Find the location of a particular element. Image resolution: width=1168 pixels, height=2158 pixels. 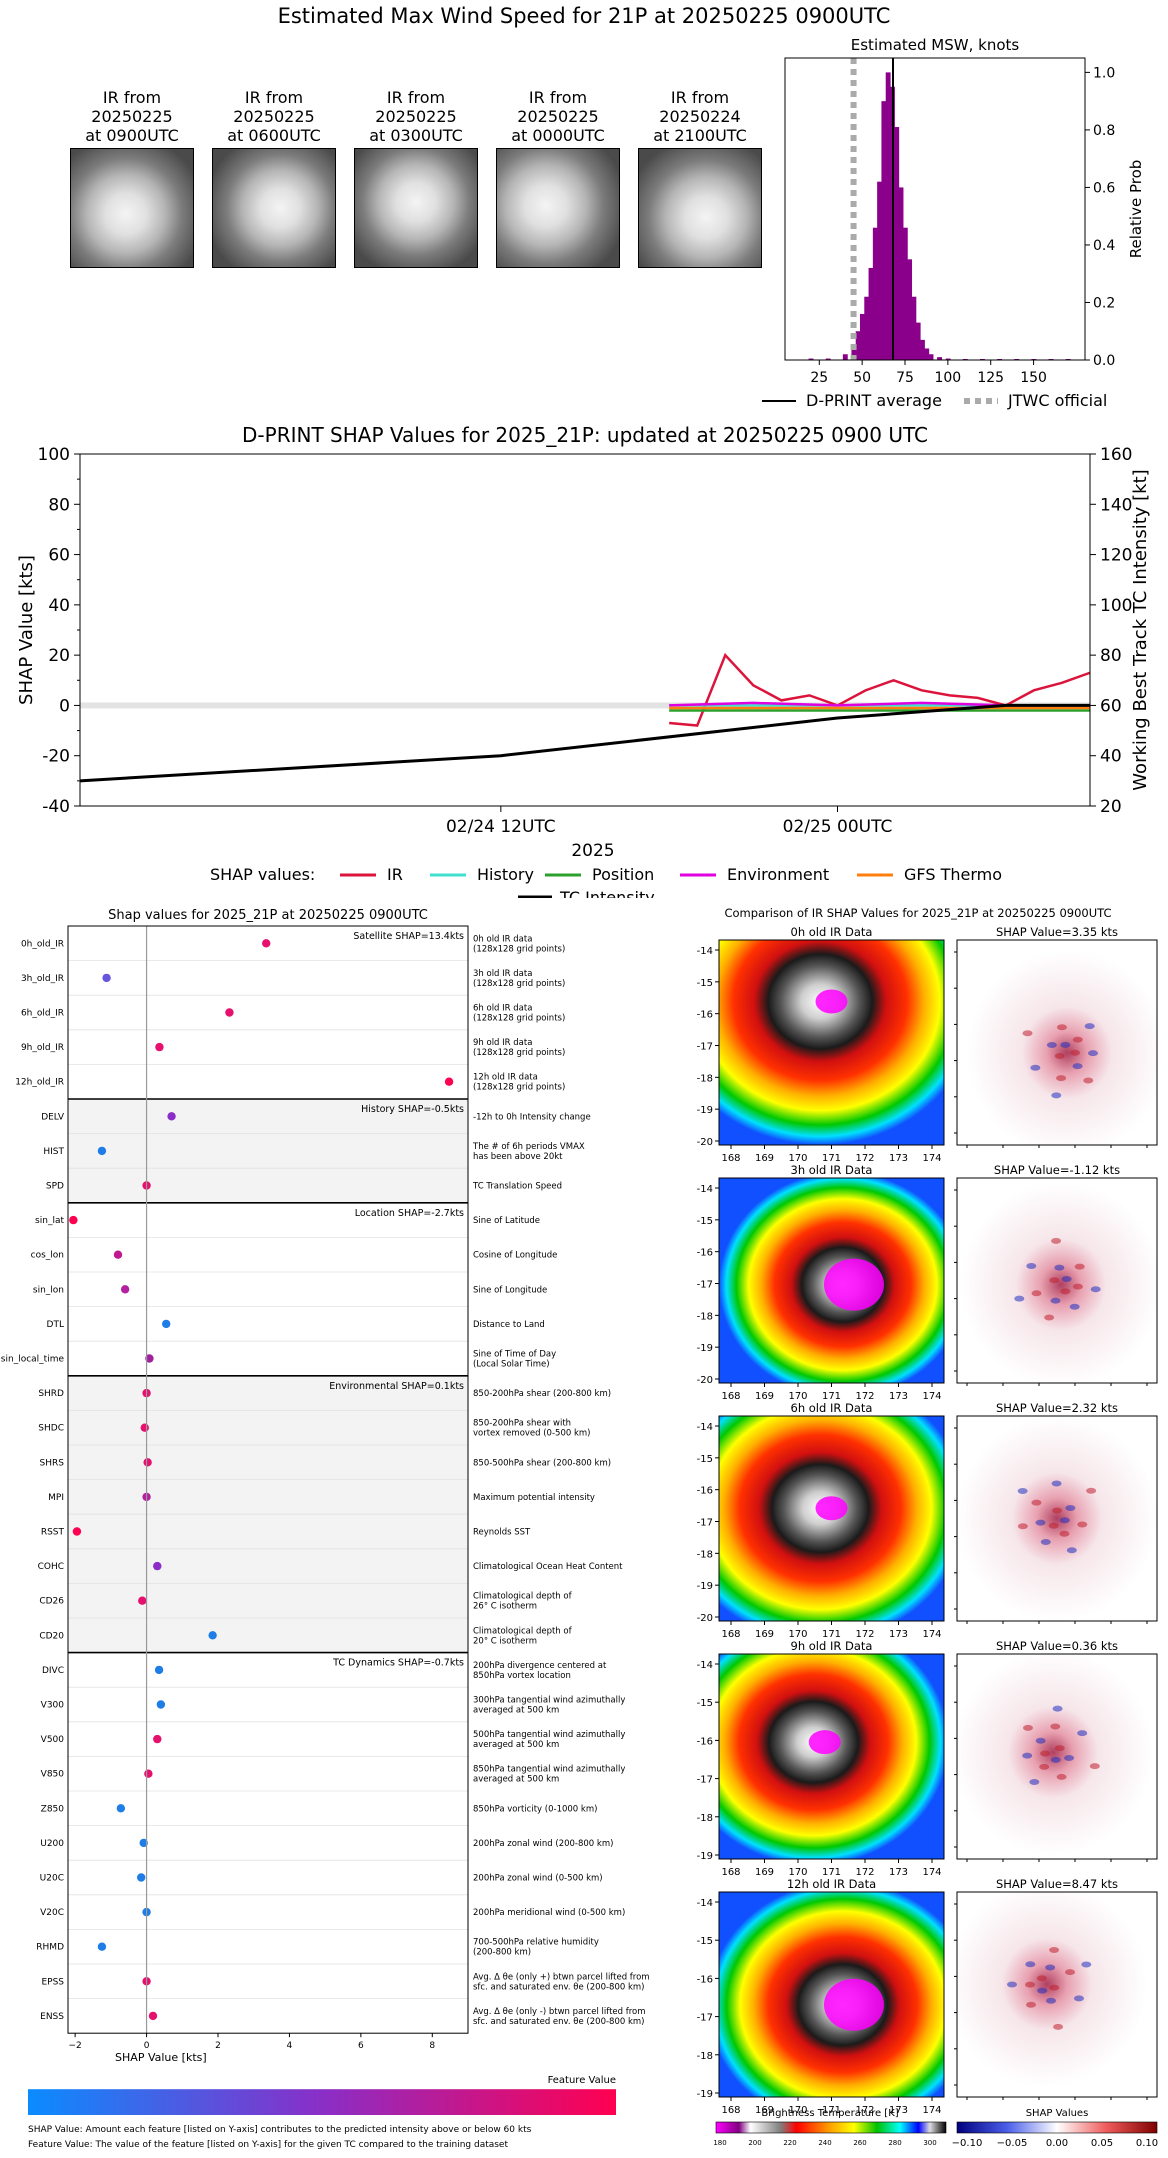

ts-y-tick-label: -40 is located at coordinates (56, 807).